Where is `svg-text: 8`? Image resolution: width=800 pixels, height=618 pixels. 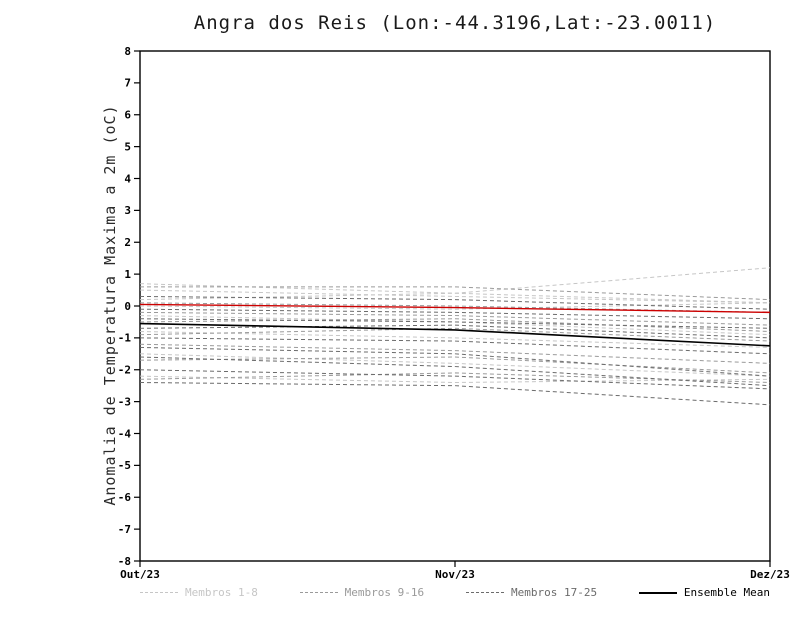
svg-text: 8 is located at coordinates (127, 51).